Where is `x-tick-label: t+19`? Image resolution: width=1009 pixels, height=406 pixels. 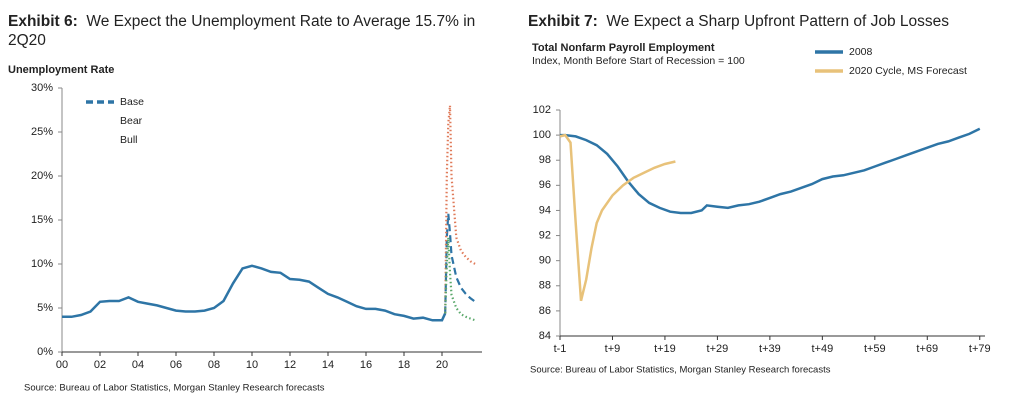
x-tick-label: t+19 is located at coordinates (665, 349).